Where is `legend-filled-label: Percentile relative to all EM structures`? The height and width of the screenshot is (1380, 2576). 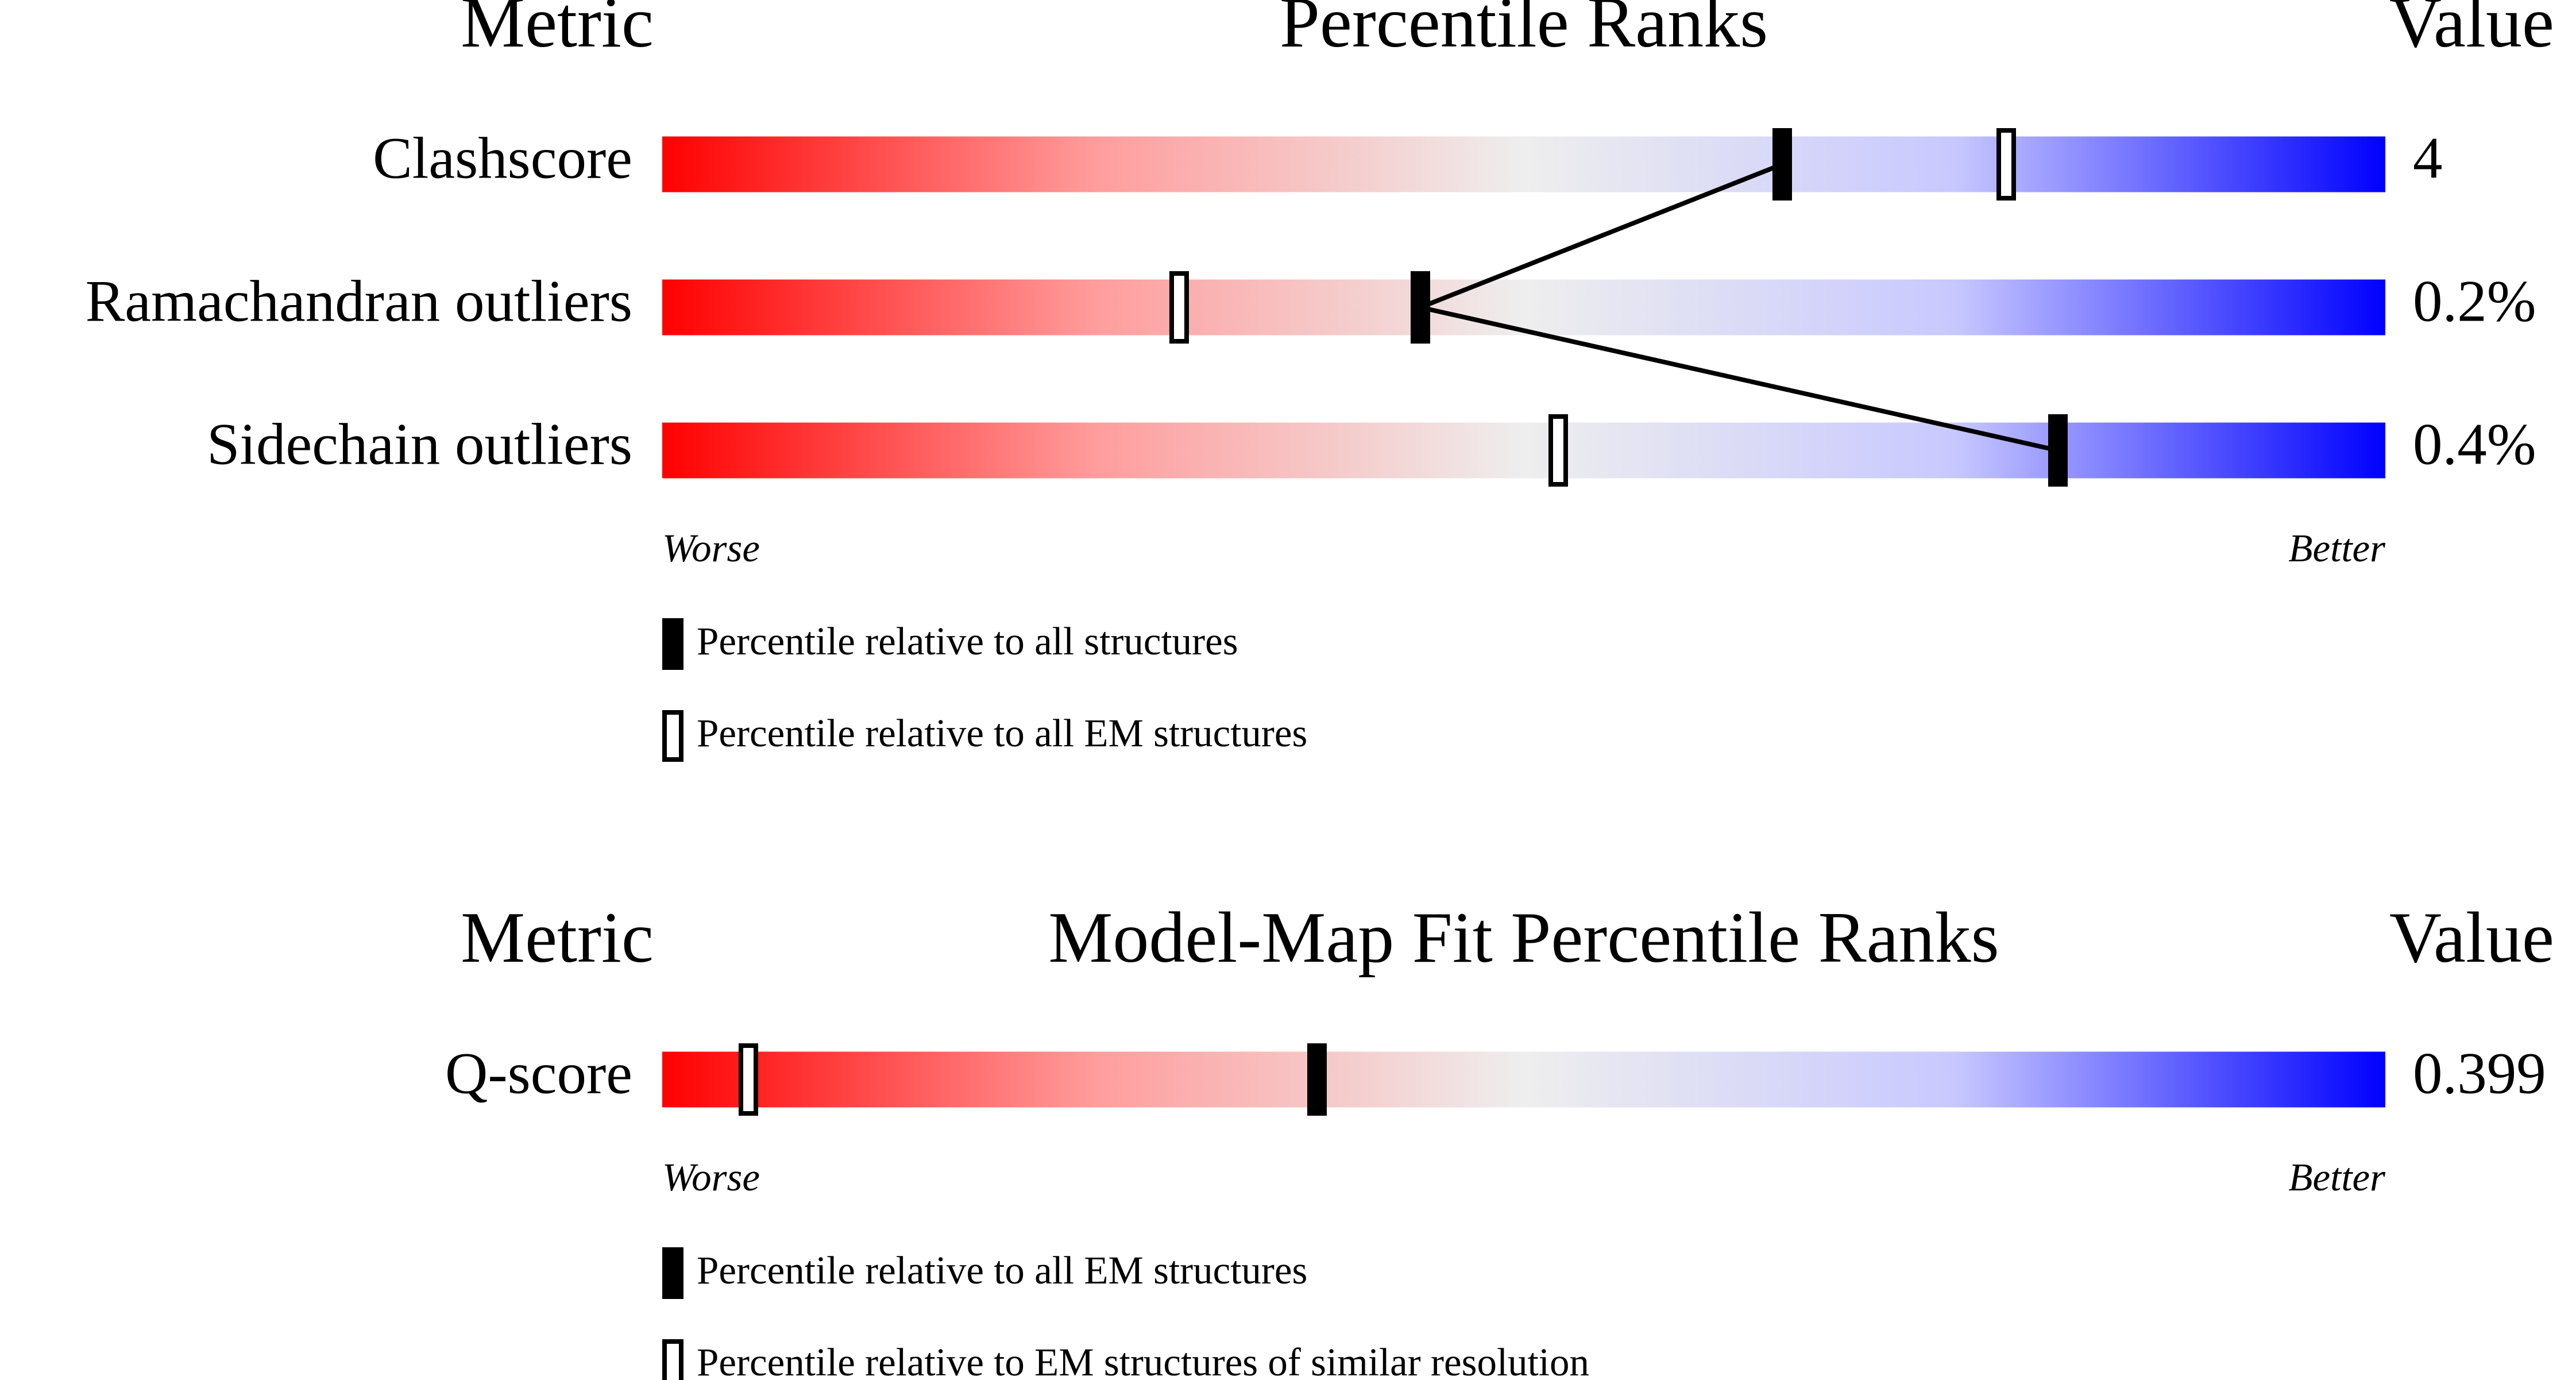 legend-filled-label: Percentile relative to all EM structures is located at coordinates (1002, 1270).